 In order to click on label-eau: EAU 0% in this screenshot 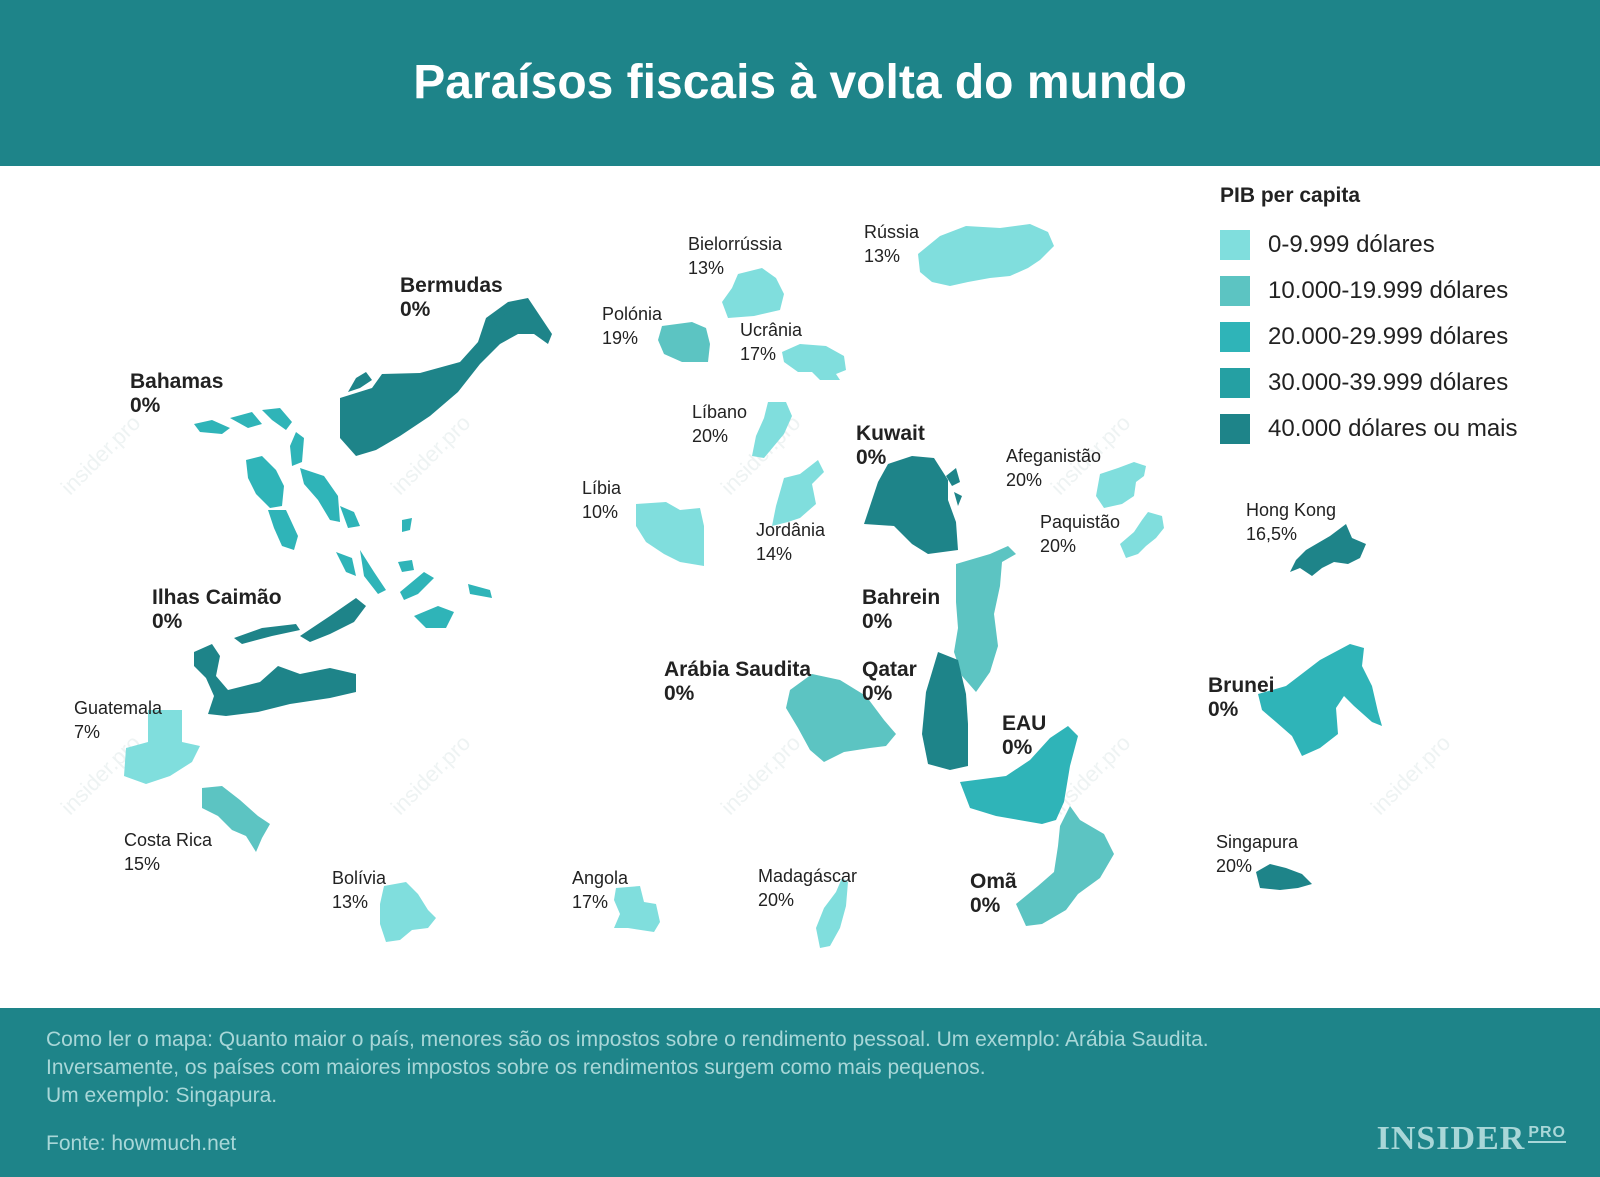, I will do `click(1024, 735)`.